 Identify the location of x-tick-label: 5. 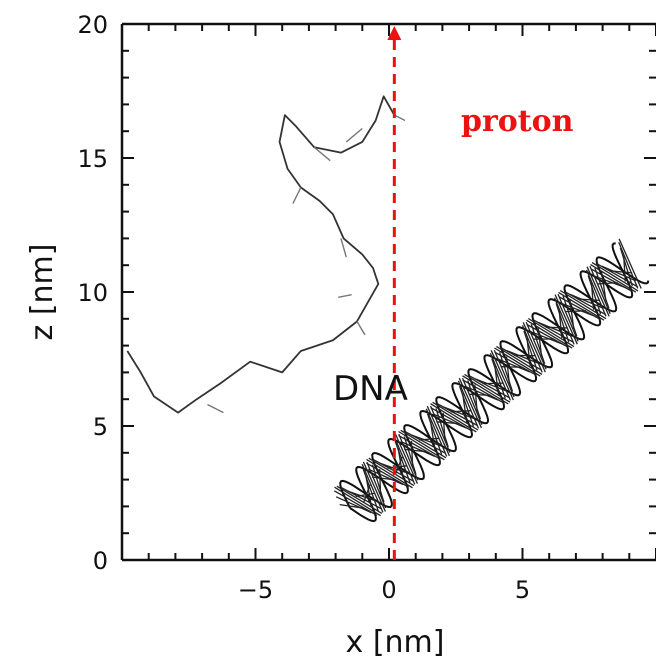
(522, 590).